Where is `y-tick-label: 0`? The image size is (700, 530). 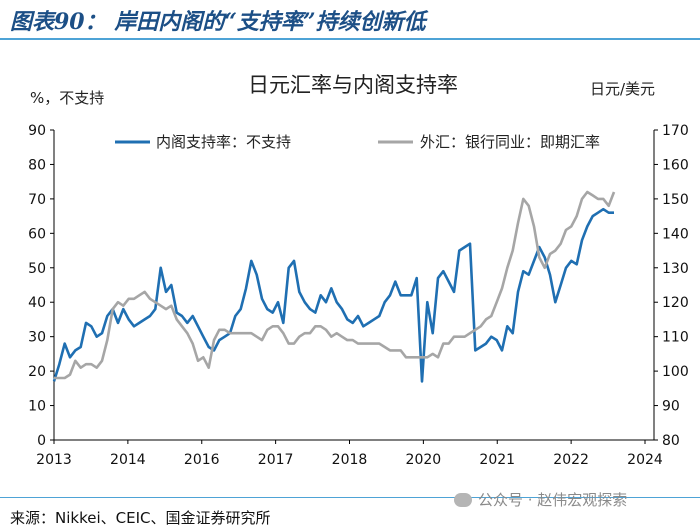 y-tick-label: 0 is located at coordinates (41, 441).